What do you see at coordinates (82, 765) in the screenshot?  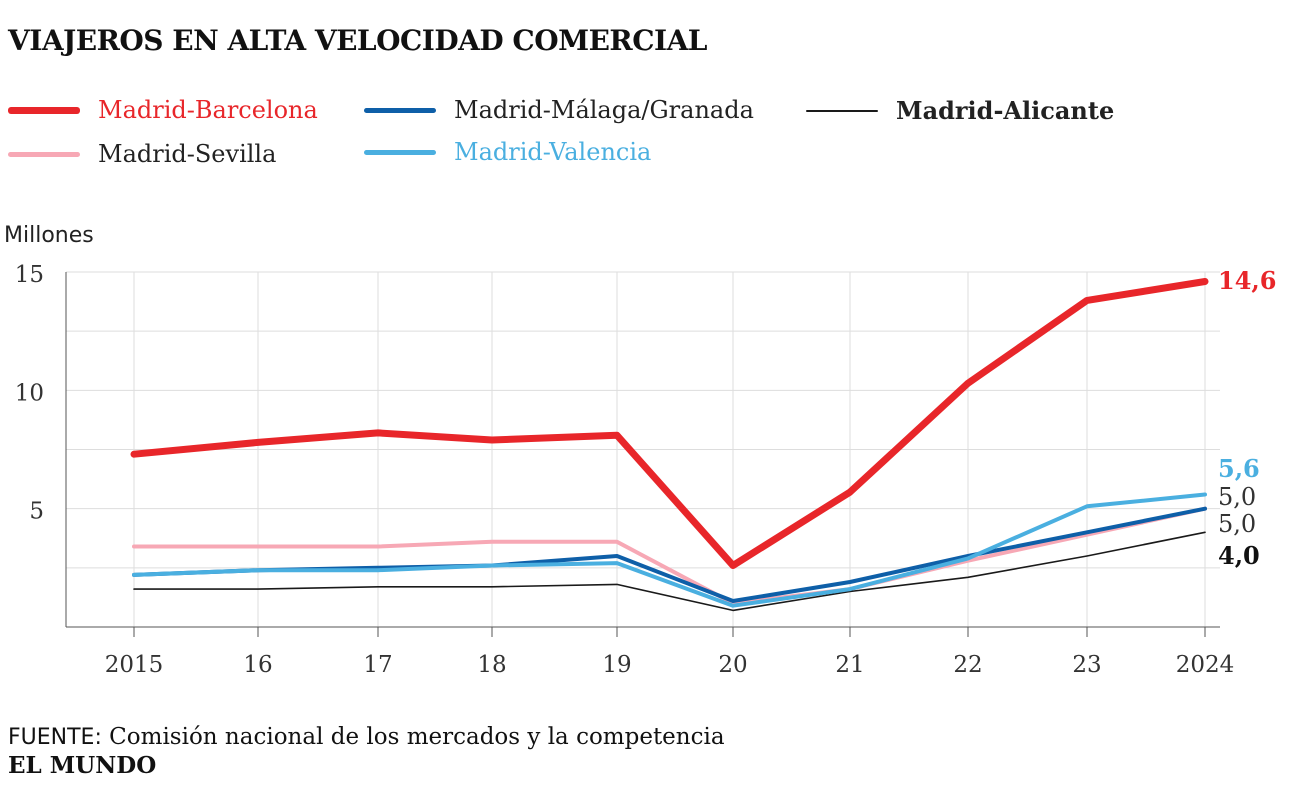 I see `brand-logo: EL MUNDO` at bounding box center [82, 765].